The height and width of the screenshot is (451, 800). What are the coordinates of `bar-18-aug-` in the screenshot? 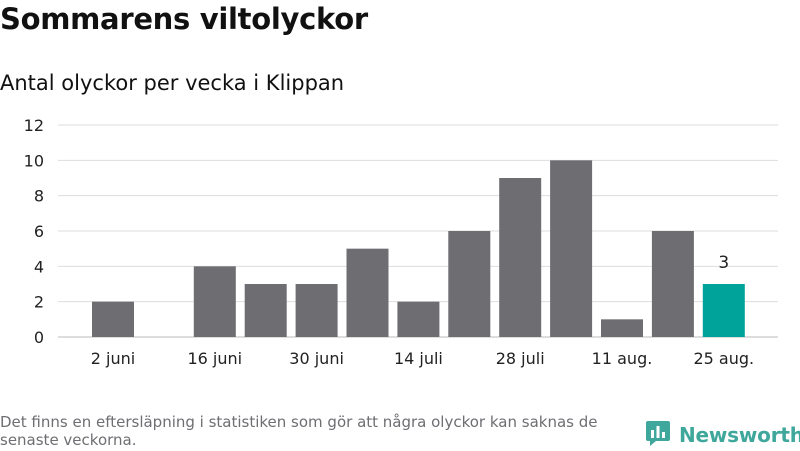 It's located at (672, 284).